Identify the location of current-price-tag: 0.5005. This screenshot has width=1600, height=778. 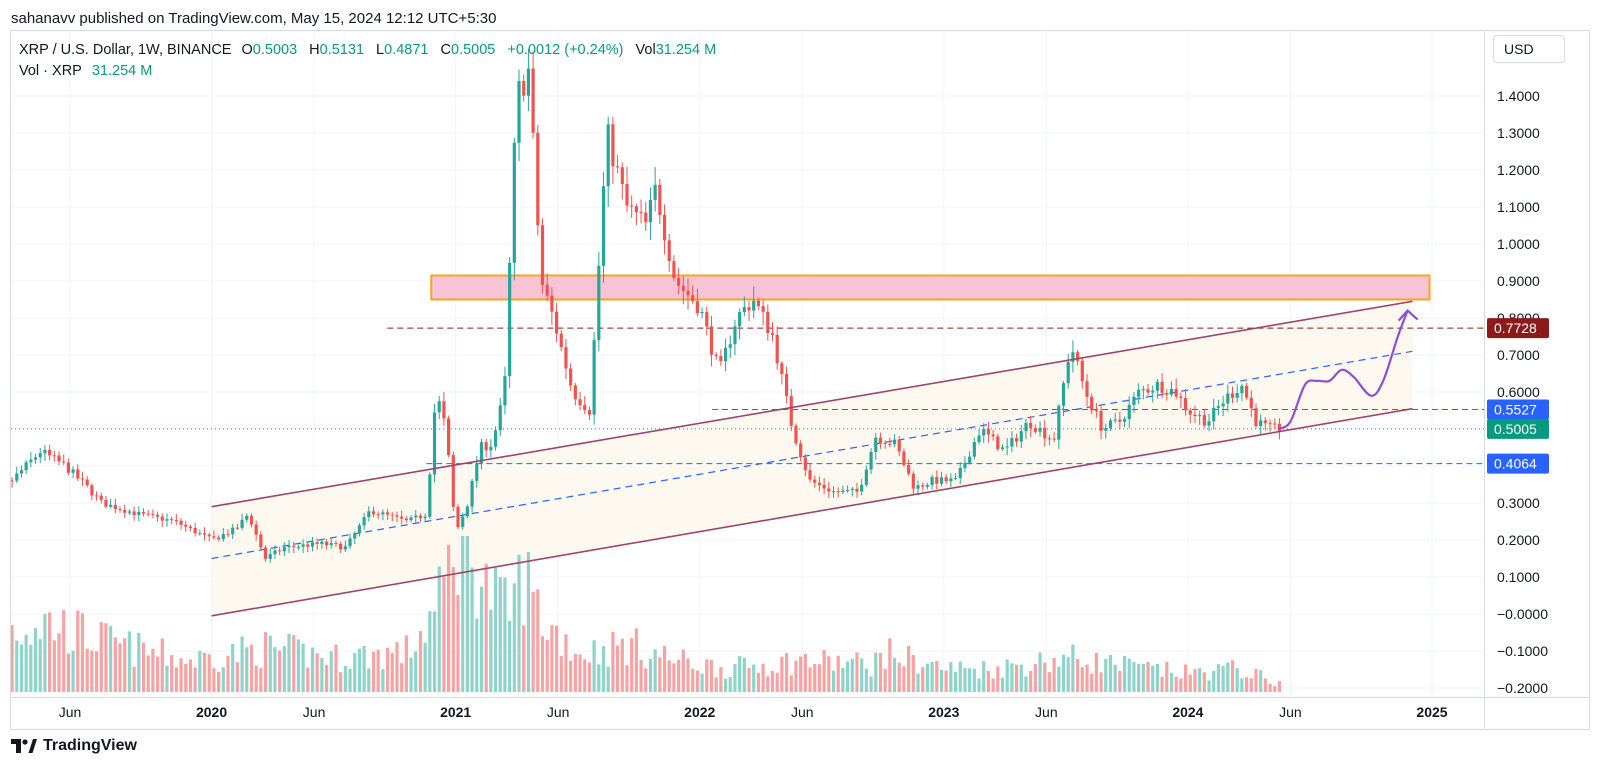
(1515, 429).